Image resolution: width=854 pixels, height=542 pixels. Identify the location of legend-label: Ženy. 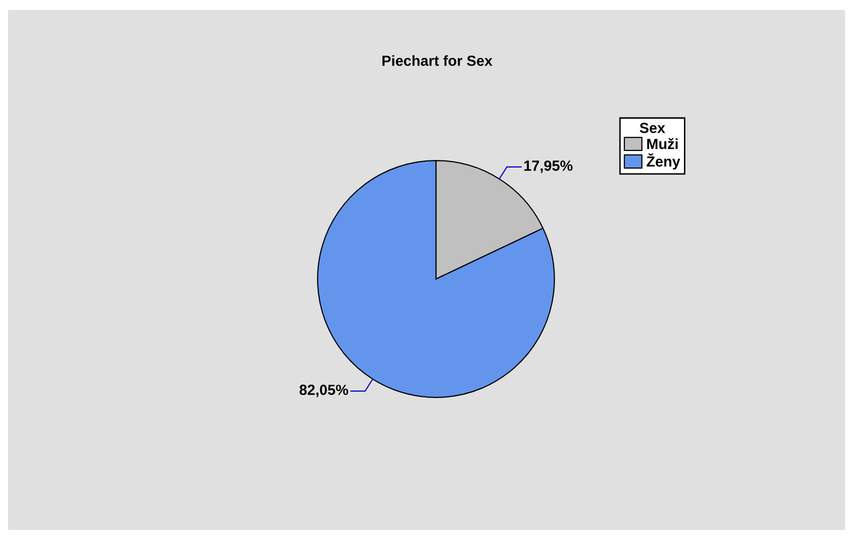
(663, 161).